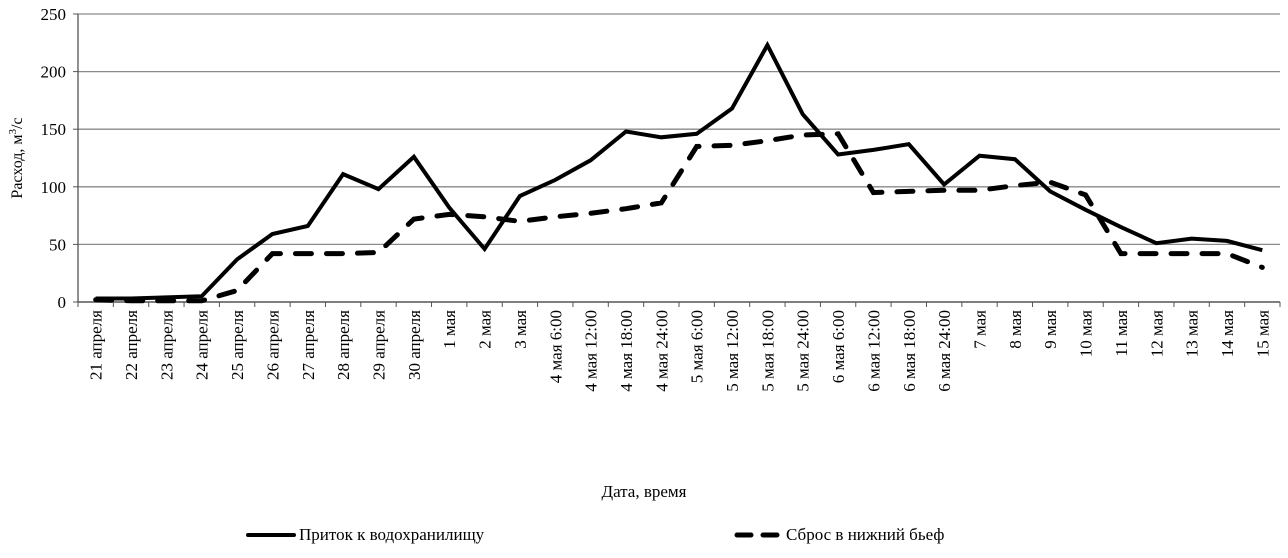 The height and width of the screenshot is (558, 1288). Describe the element at coordinates (96, 345) in the screenshot. I see `x-tick-label: 21 апреля` at that location.